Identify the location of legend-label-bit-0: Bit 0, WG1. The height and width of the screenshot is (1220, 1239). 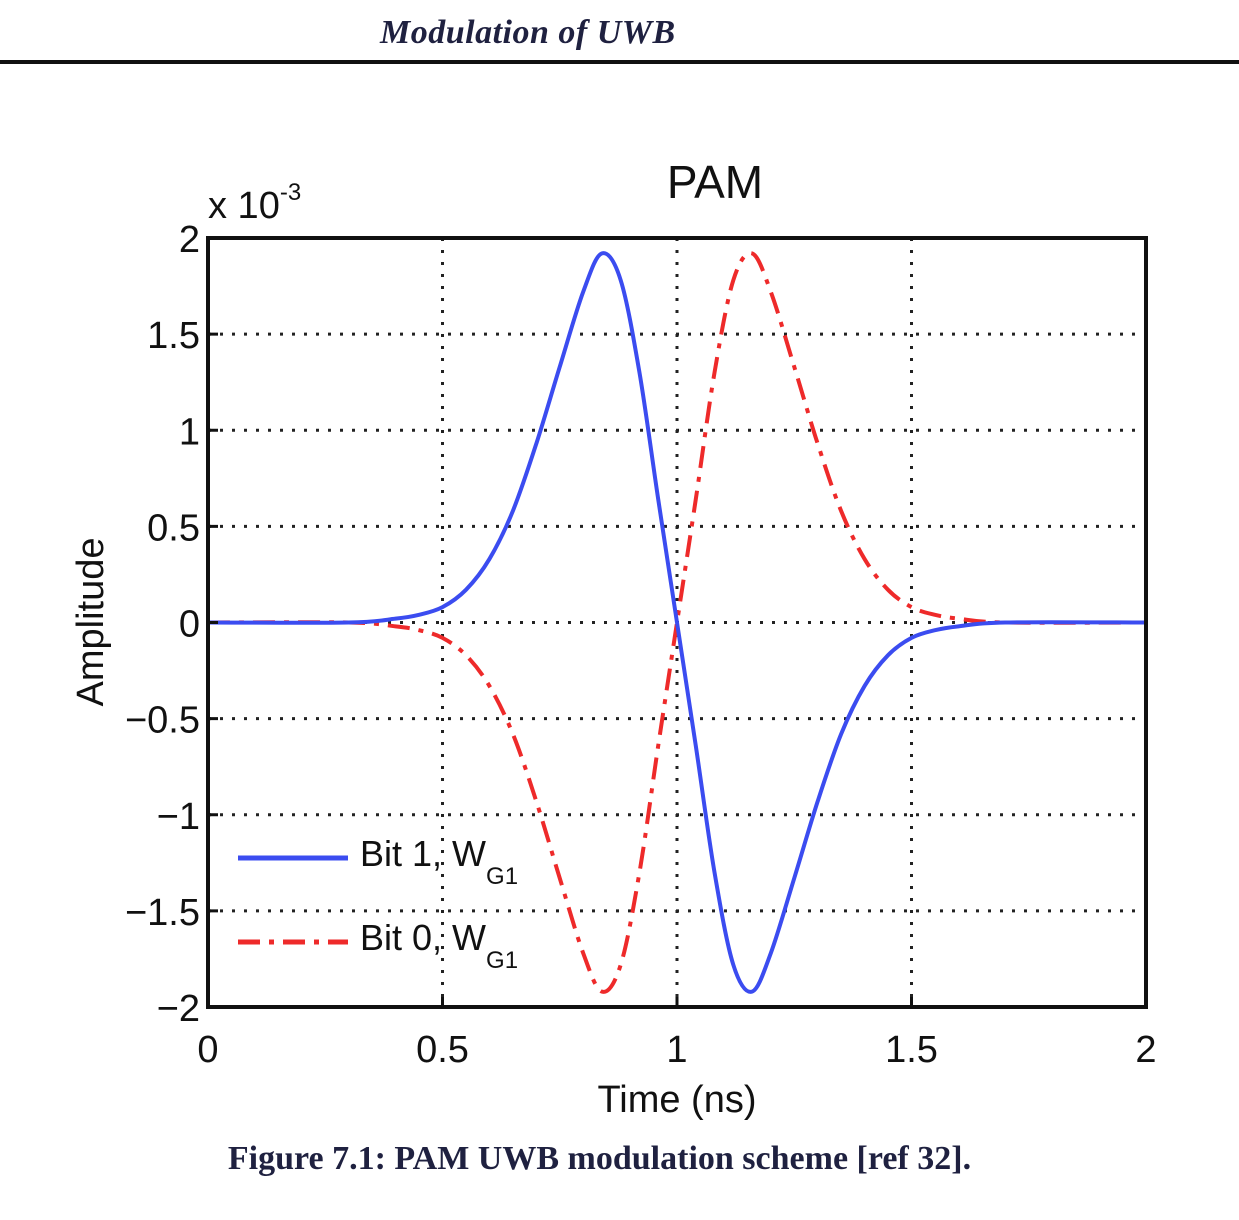
(439, 945).